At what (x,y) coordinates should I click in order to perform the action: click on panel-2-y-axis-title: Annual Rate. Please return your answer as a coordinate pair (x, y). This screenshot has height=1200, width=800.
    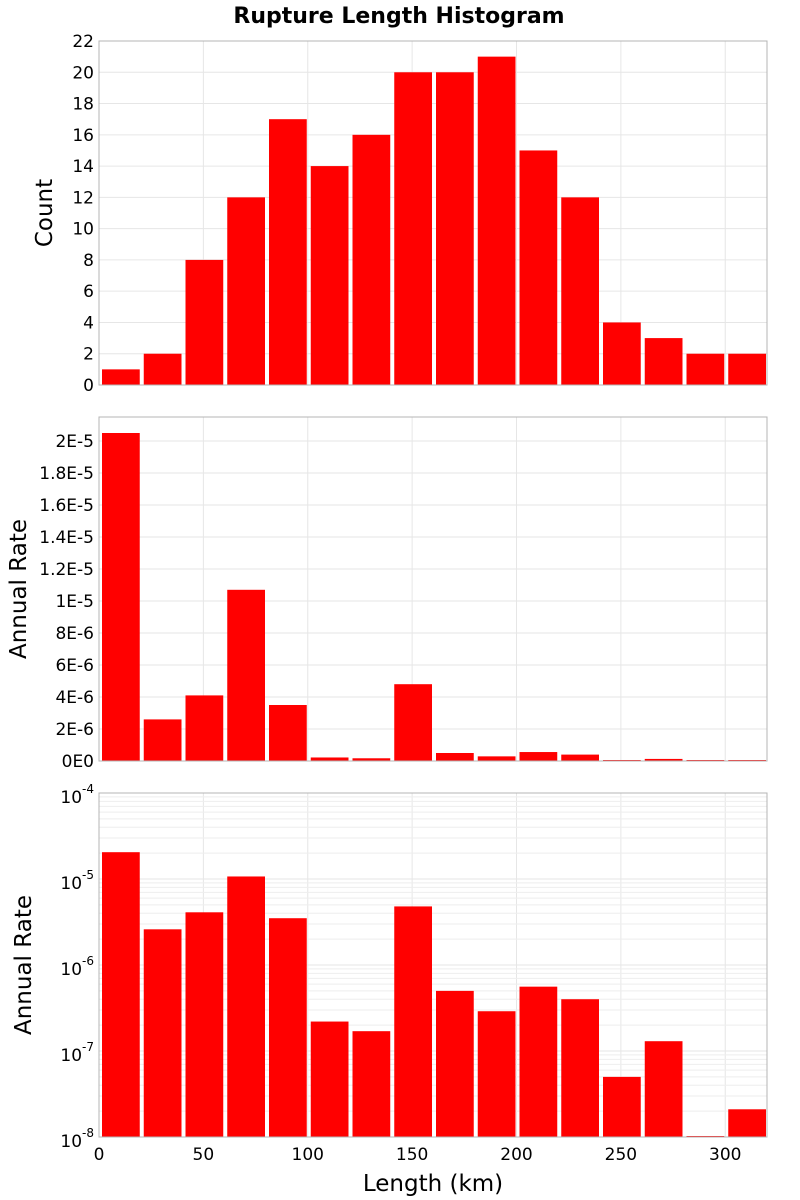
    Looking at the image, I should click on (19, 589).